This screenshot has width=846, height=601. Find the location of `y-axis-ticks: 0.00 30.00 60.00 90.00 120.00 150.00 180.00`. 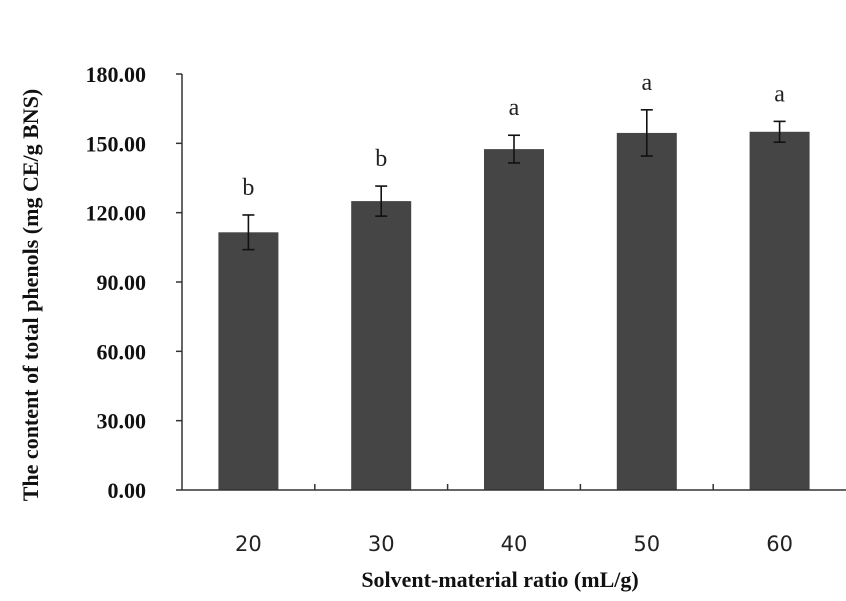

y-axis-ticks: 0.00 30.00 60.00 90.00 120.00 150.00 180.00 is located at coordinates (134, 282).